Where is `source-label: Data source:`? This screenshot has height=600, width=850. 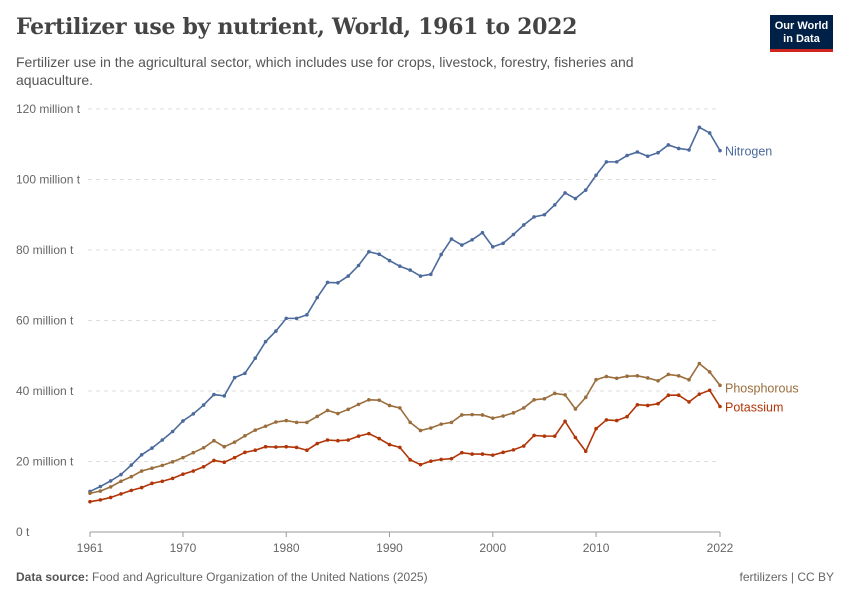 source-label: Data source: is located at coordinates (52, 577).